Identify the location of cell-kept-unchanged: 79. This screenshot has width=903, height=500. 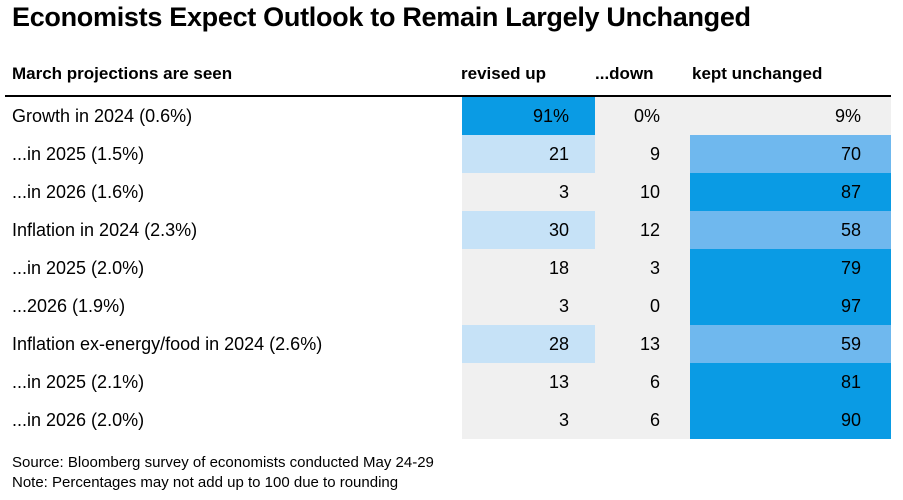
(790, 268).